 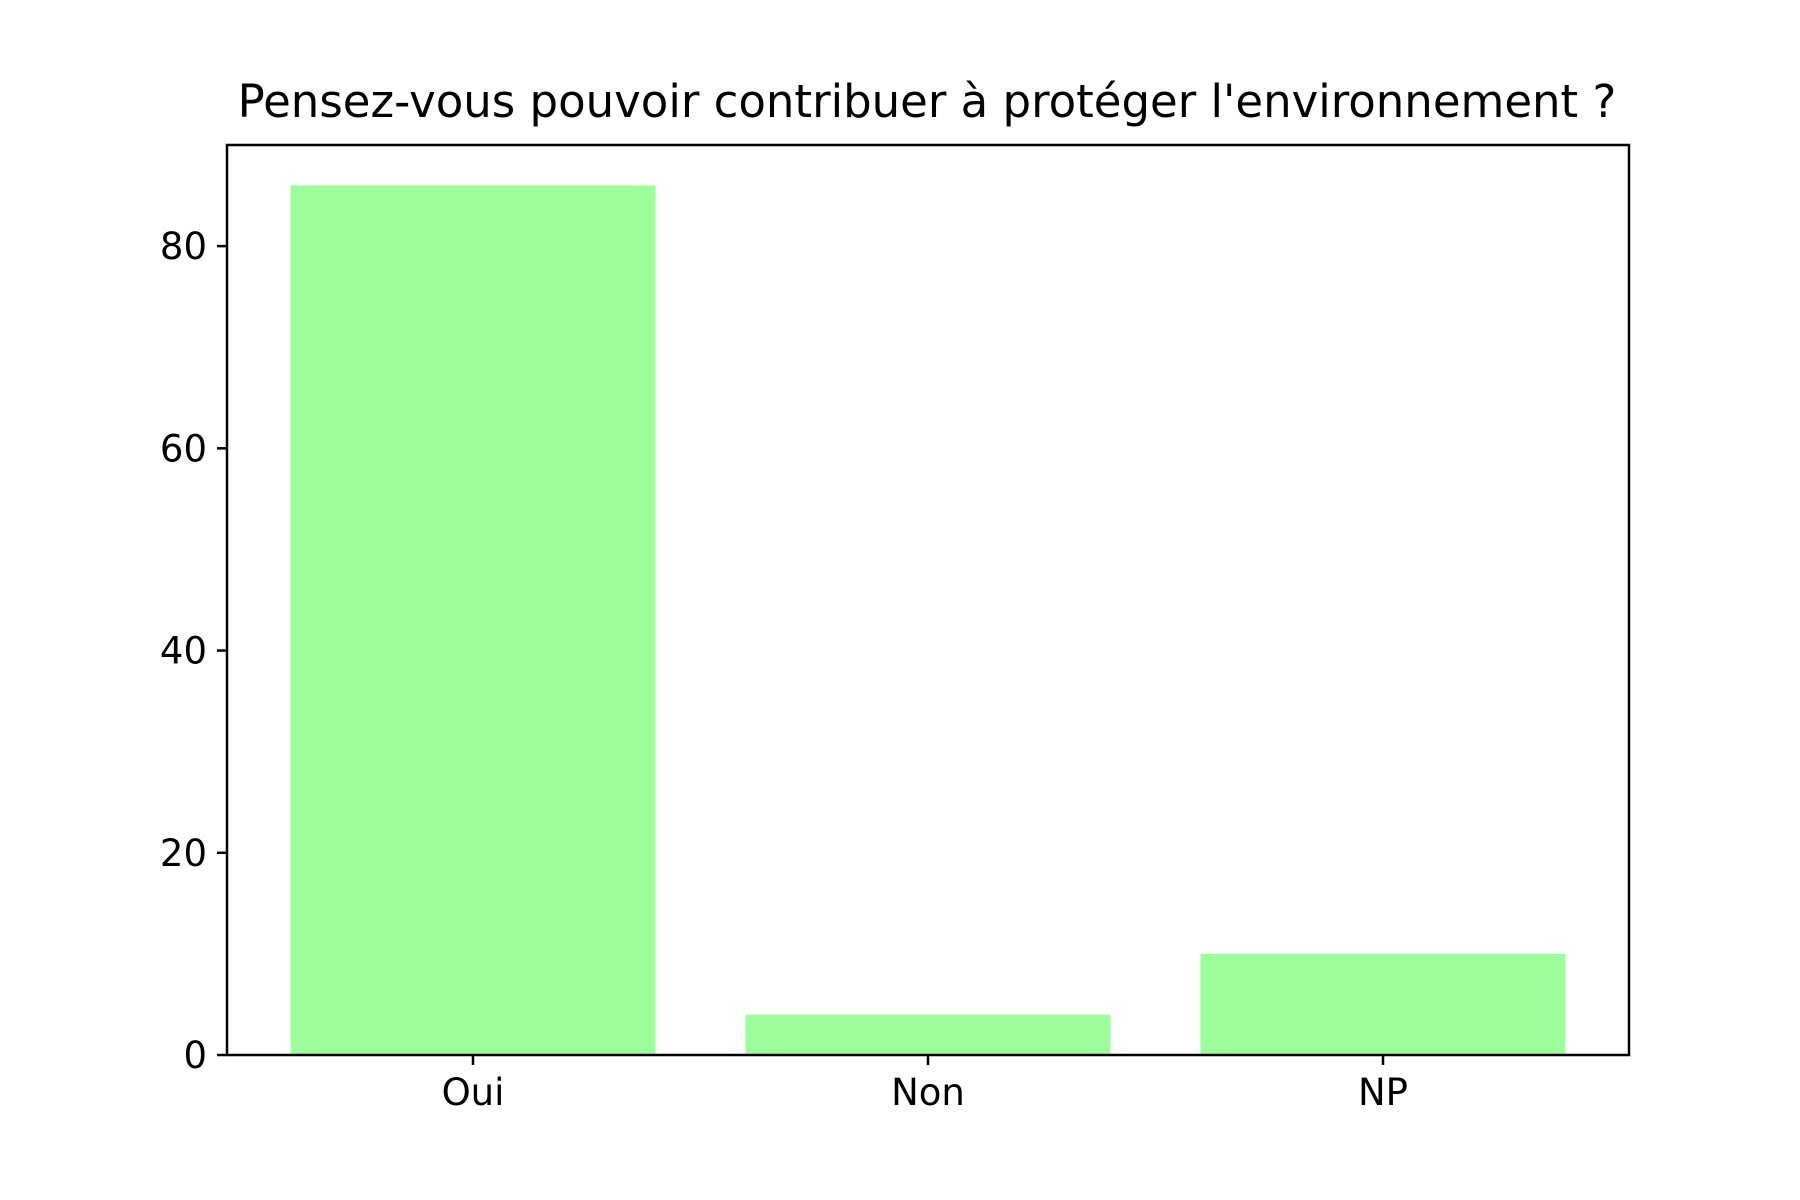 I want to click on x-tick-label: Non, so click(x=928, y=1092).